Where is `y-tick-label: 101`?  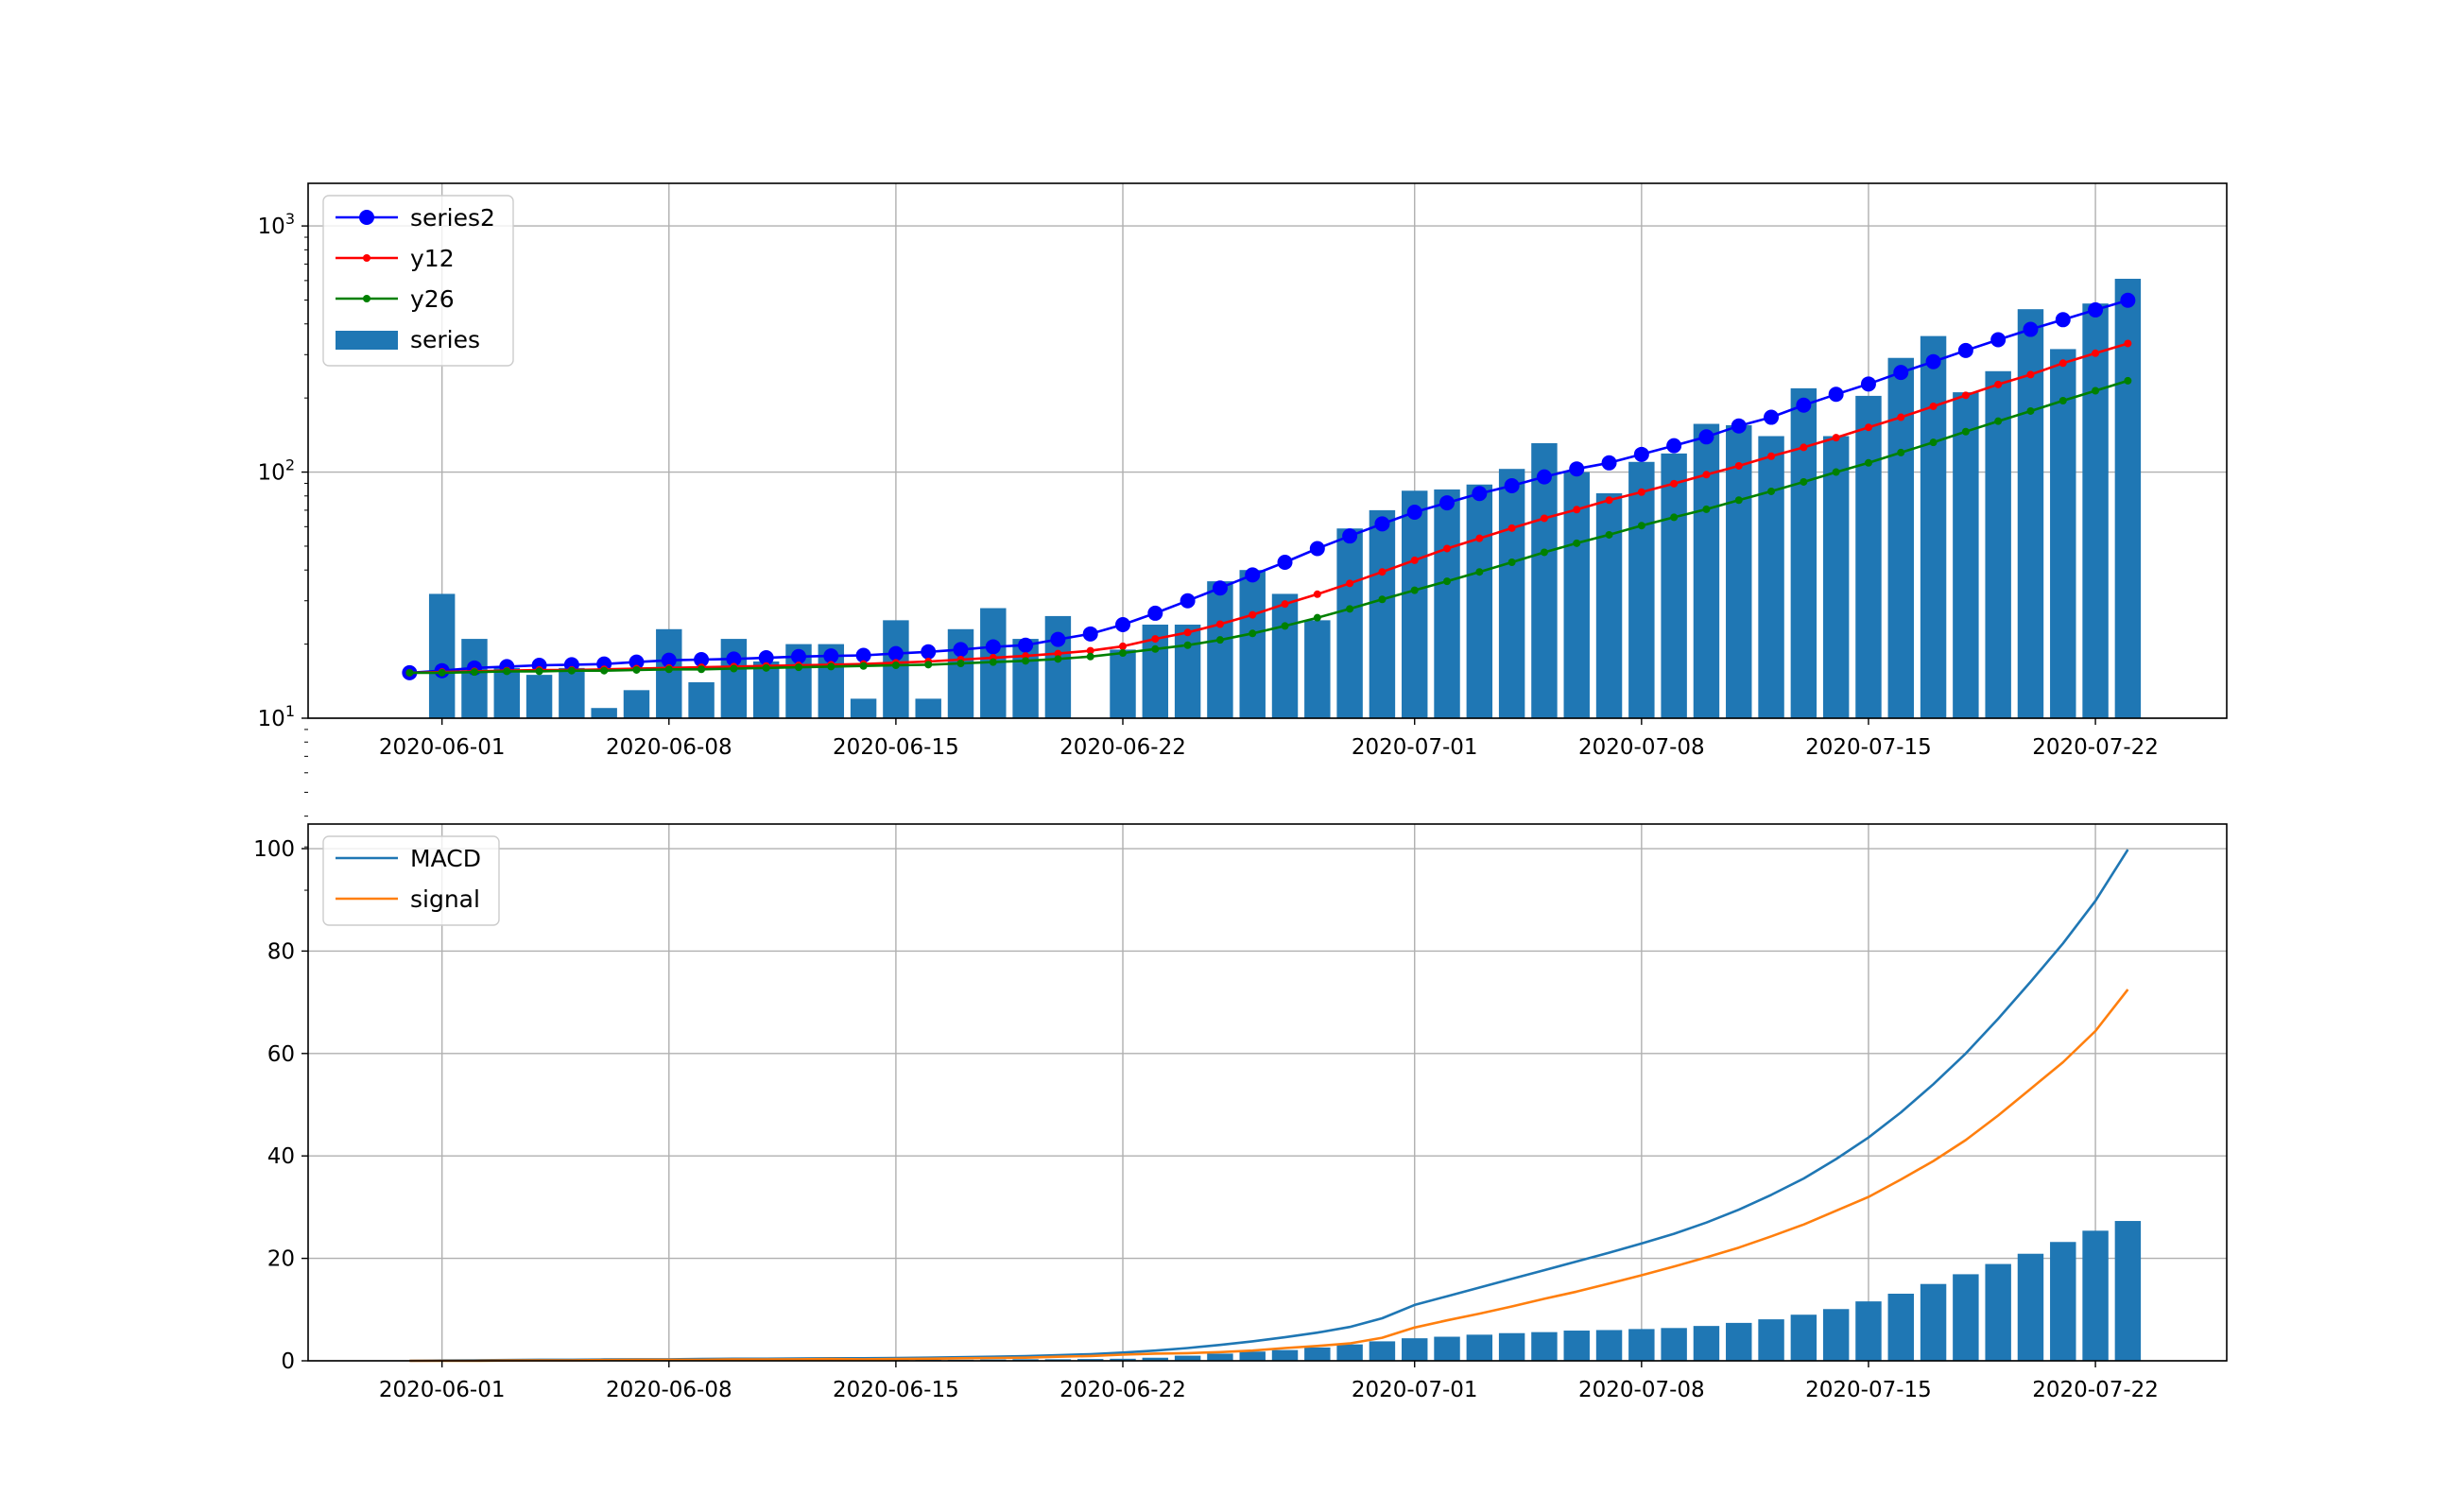 y-tick-label: 101 is located at coordinates (276, 716).